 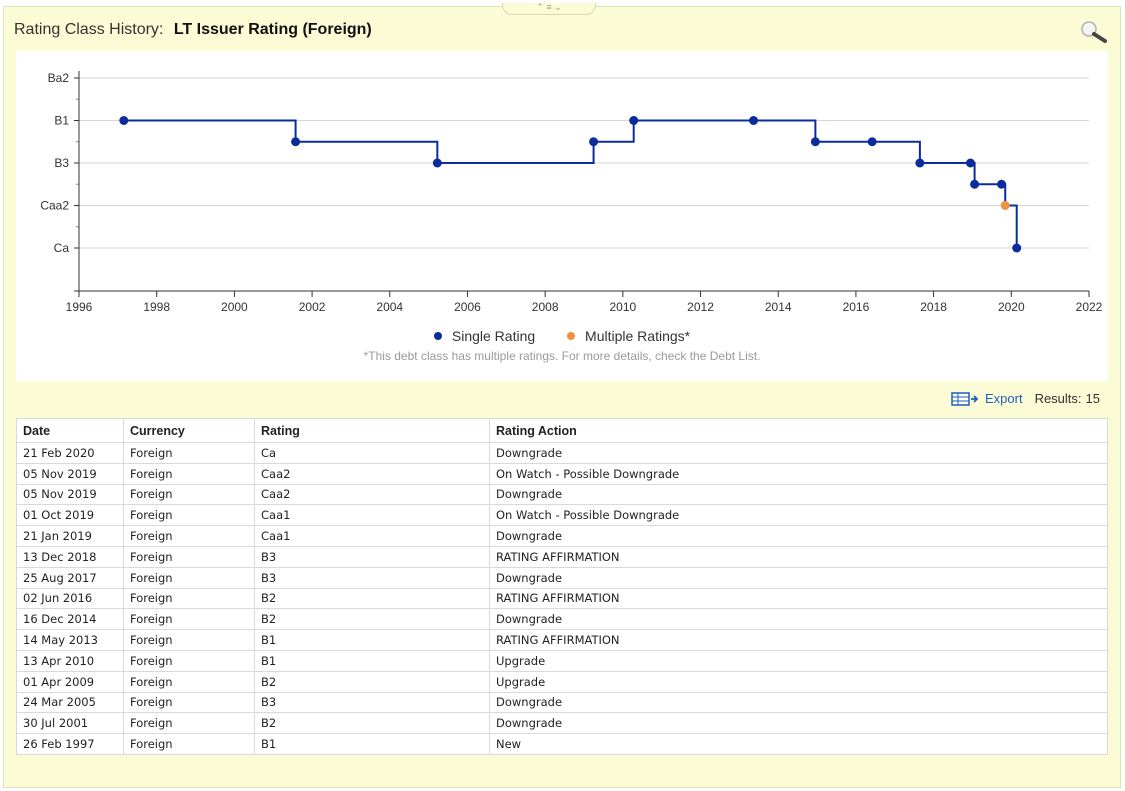 What do you see at coordinates (59, 78) in the screenshot?
I see `y-tick-label: Ba2` at bounding box center [59, 78].